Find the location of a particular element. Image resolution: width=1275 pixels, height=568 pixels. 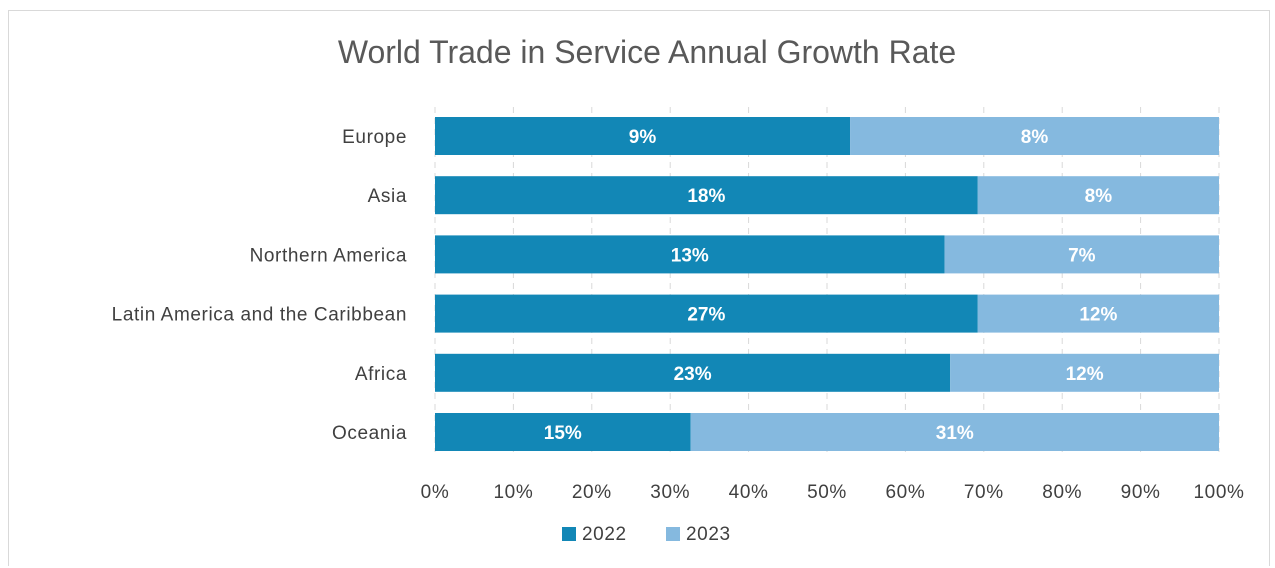

x-tick-label: 20% is located at coordinates (592, 492).